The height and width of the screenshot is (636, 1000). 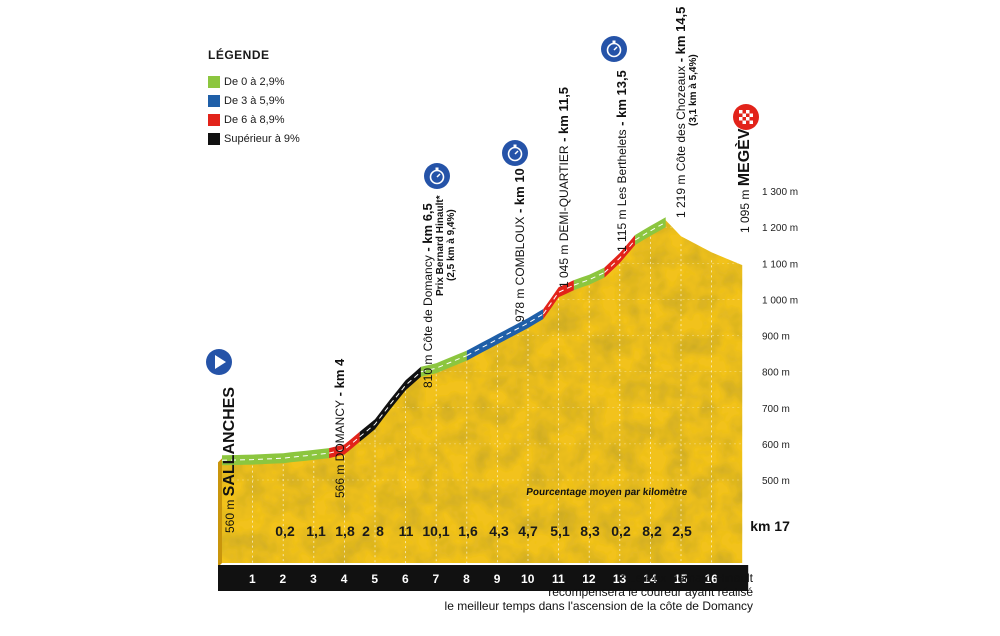 What do you see at coordinates (680, 36) in the screenshot?
I see `place-km: - km 14,5` at bounding box center [680, 36].